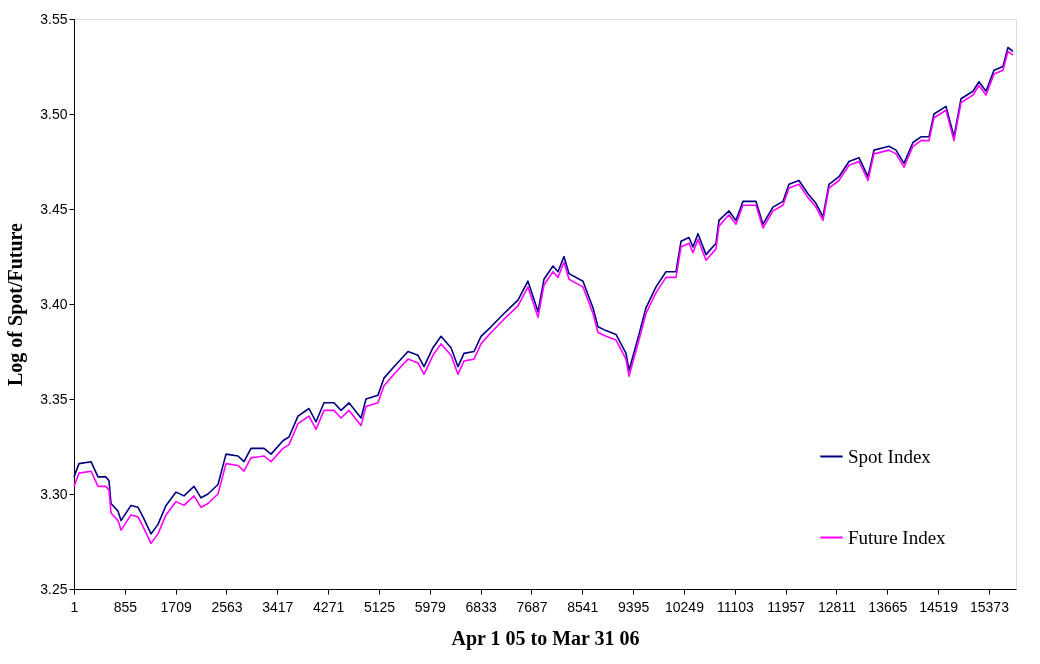 Image resolution: width=1040 pixels, height=664 pixels. Describe the element at coordinates (54, 113) in the screenshot. I see `y-tick-label: 3.50` at that location.